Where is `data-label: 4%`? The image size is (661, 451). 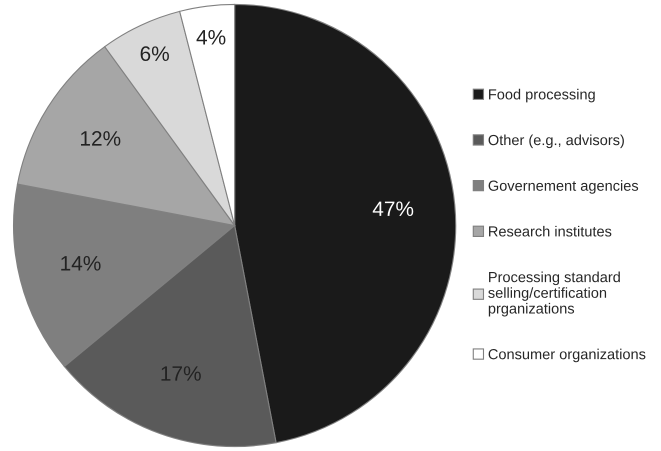 data-label: 4% is located at coordinates (211, 37).